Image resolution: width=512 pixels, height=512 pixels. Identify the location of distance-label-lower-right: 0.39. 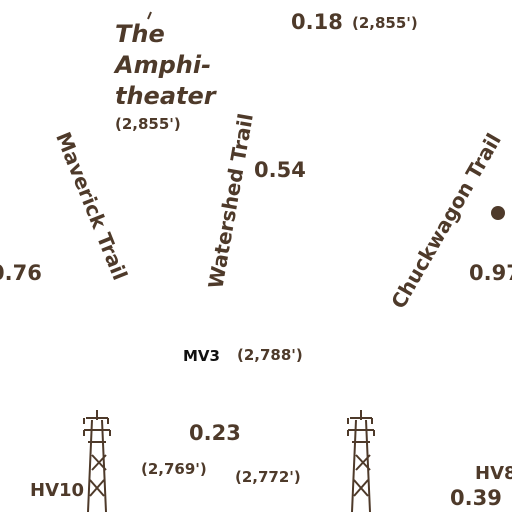
(476, 498).